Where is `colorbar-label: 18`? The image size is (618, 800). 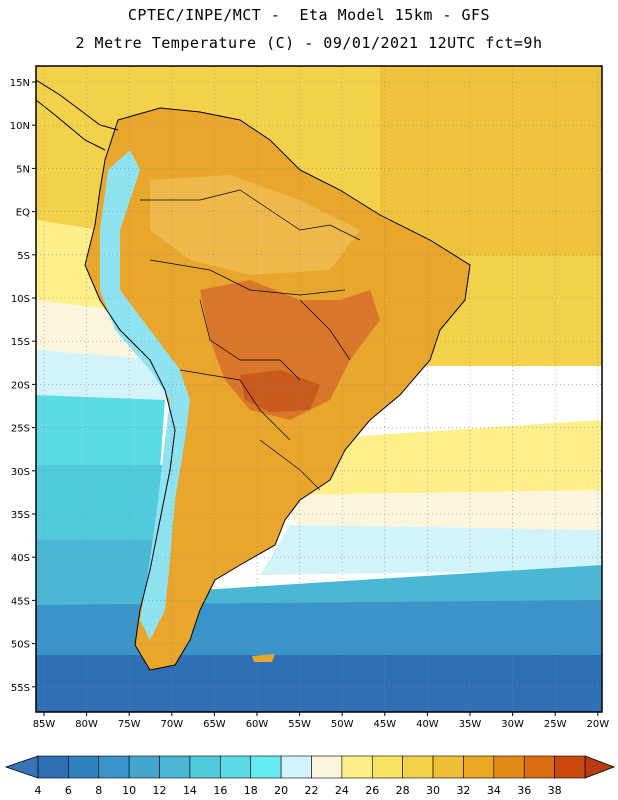
colorbar-label: 18 is located at coordinates (251, 790).